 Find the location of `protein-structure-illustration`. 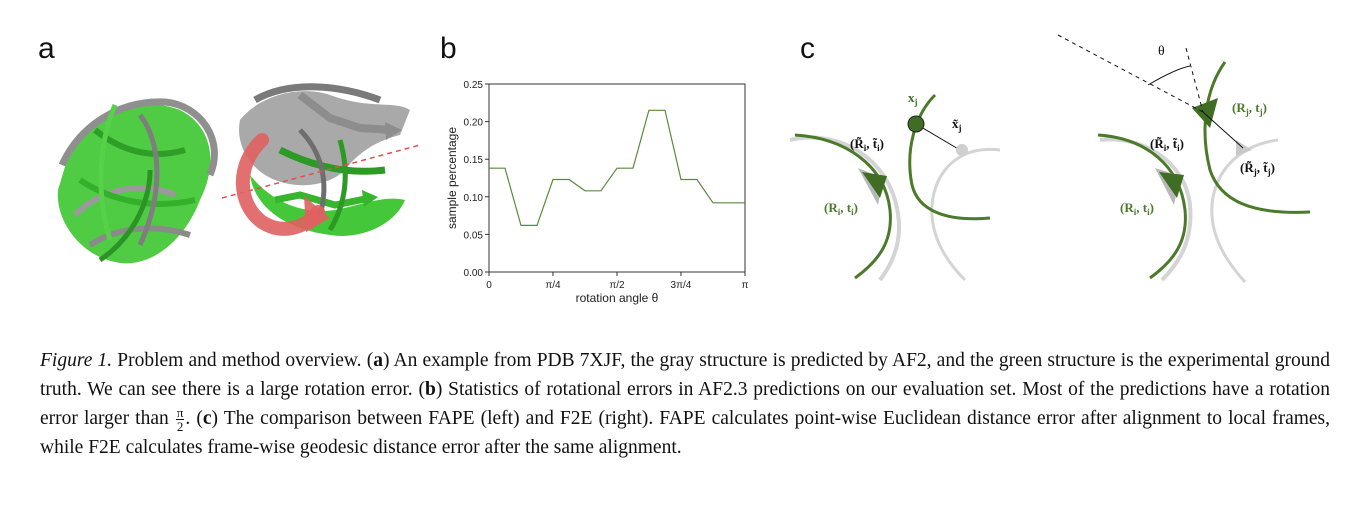

protein-structure-illustration is located at coordinates (239, 173).